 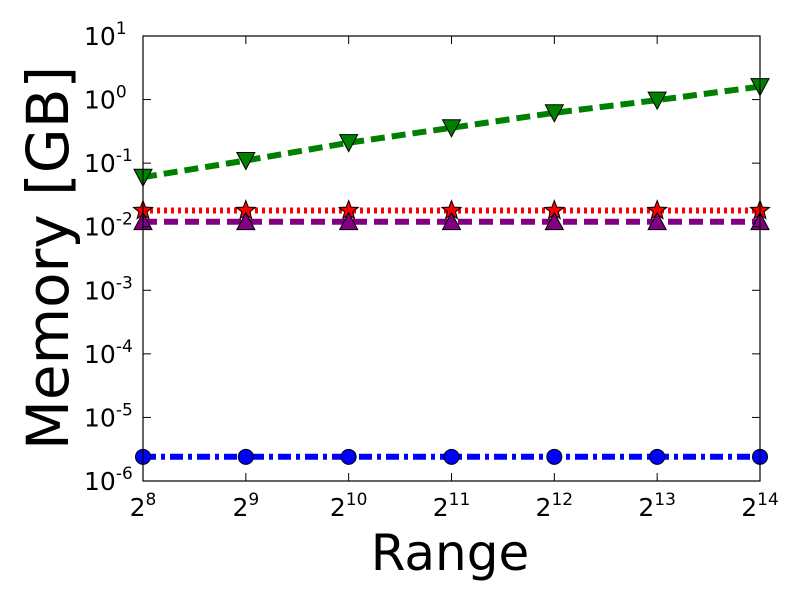 What do you see at coordinates (555, 506) in the screenshot?
I see `x-tick-label: 212` at bounding box center [555, 506].